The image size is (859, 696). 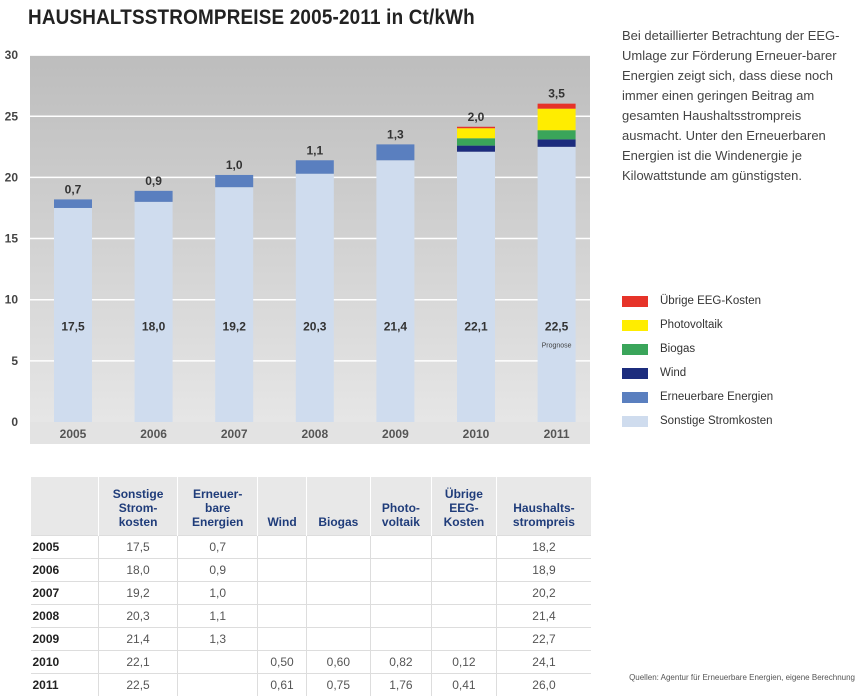 What do you see at coordinates (65, 506) in the screenshot?
I see `header-corner` at bounding box center [65, 506].